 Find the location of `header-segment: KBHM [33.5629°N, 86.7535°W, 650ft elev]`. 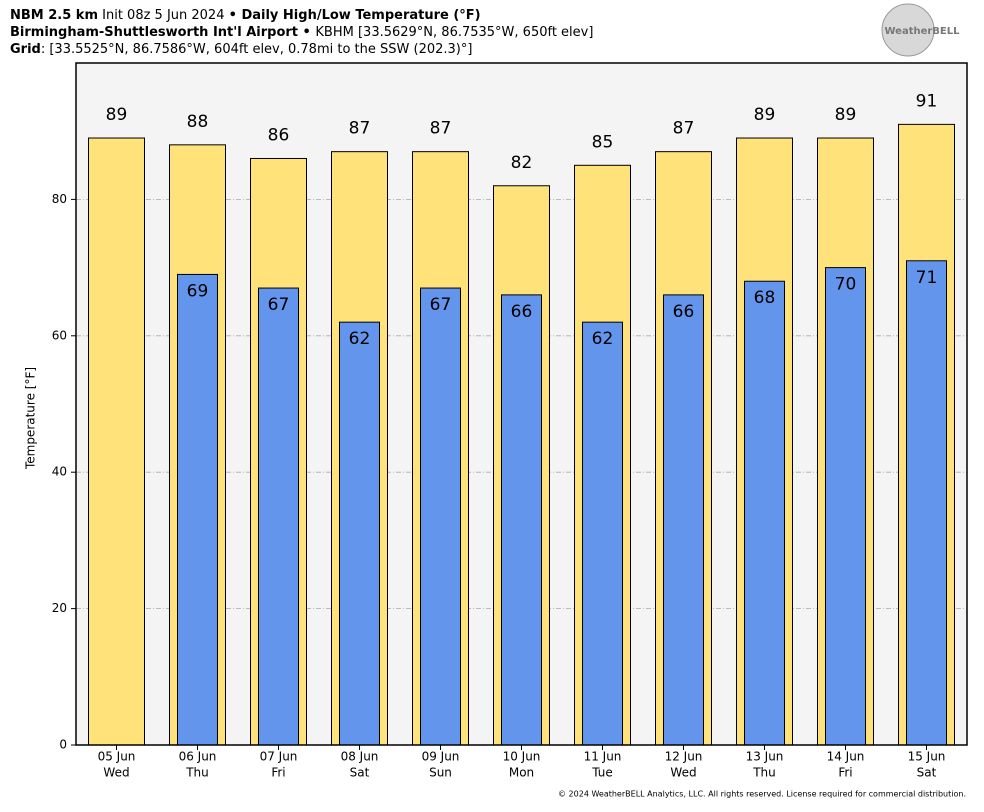

header-segment: KBHM [33.5629°N, 86.7535°W, 650ft elev] is located at coordinates (454, 32).